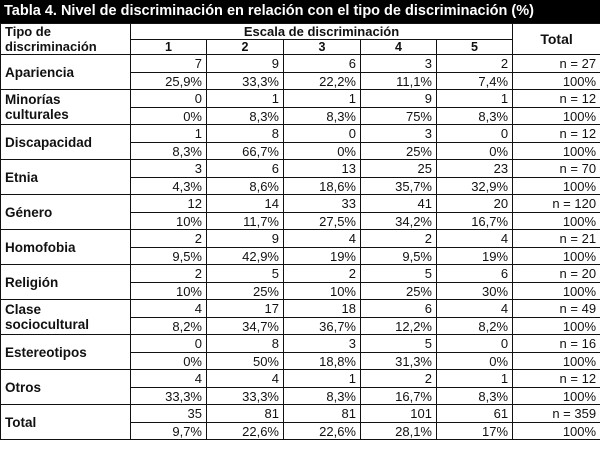 The height and width of the screenshot is (465, 600). I want to click on percent-cell: 50%, so click(245, 361).